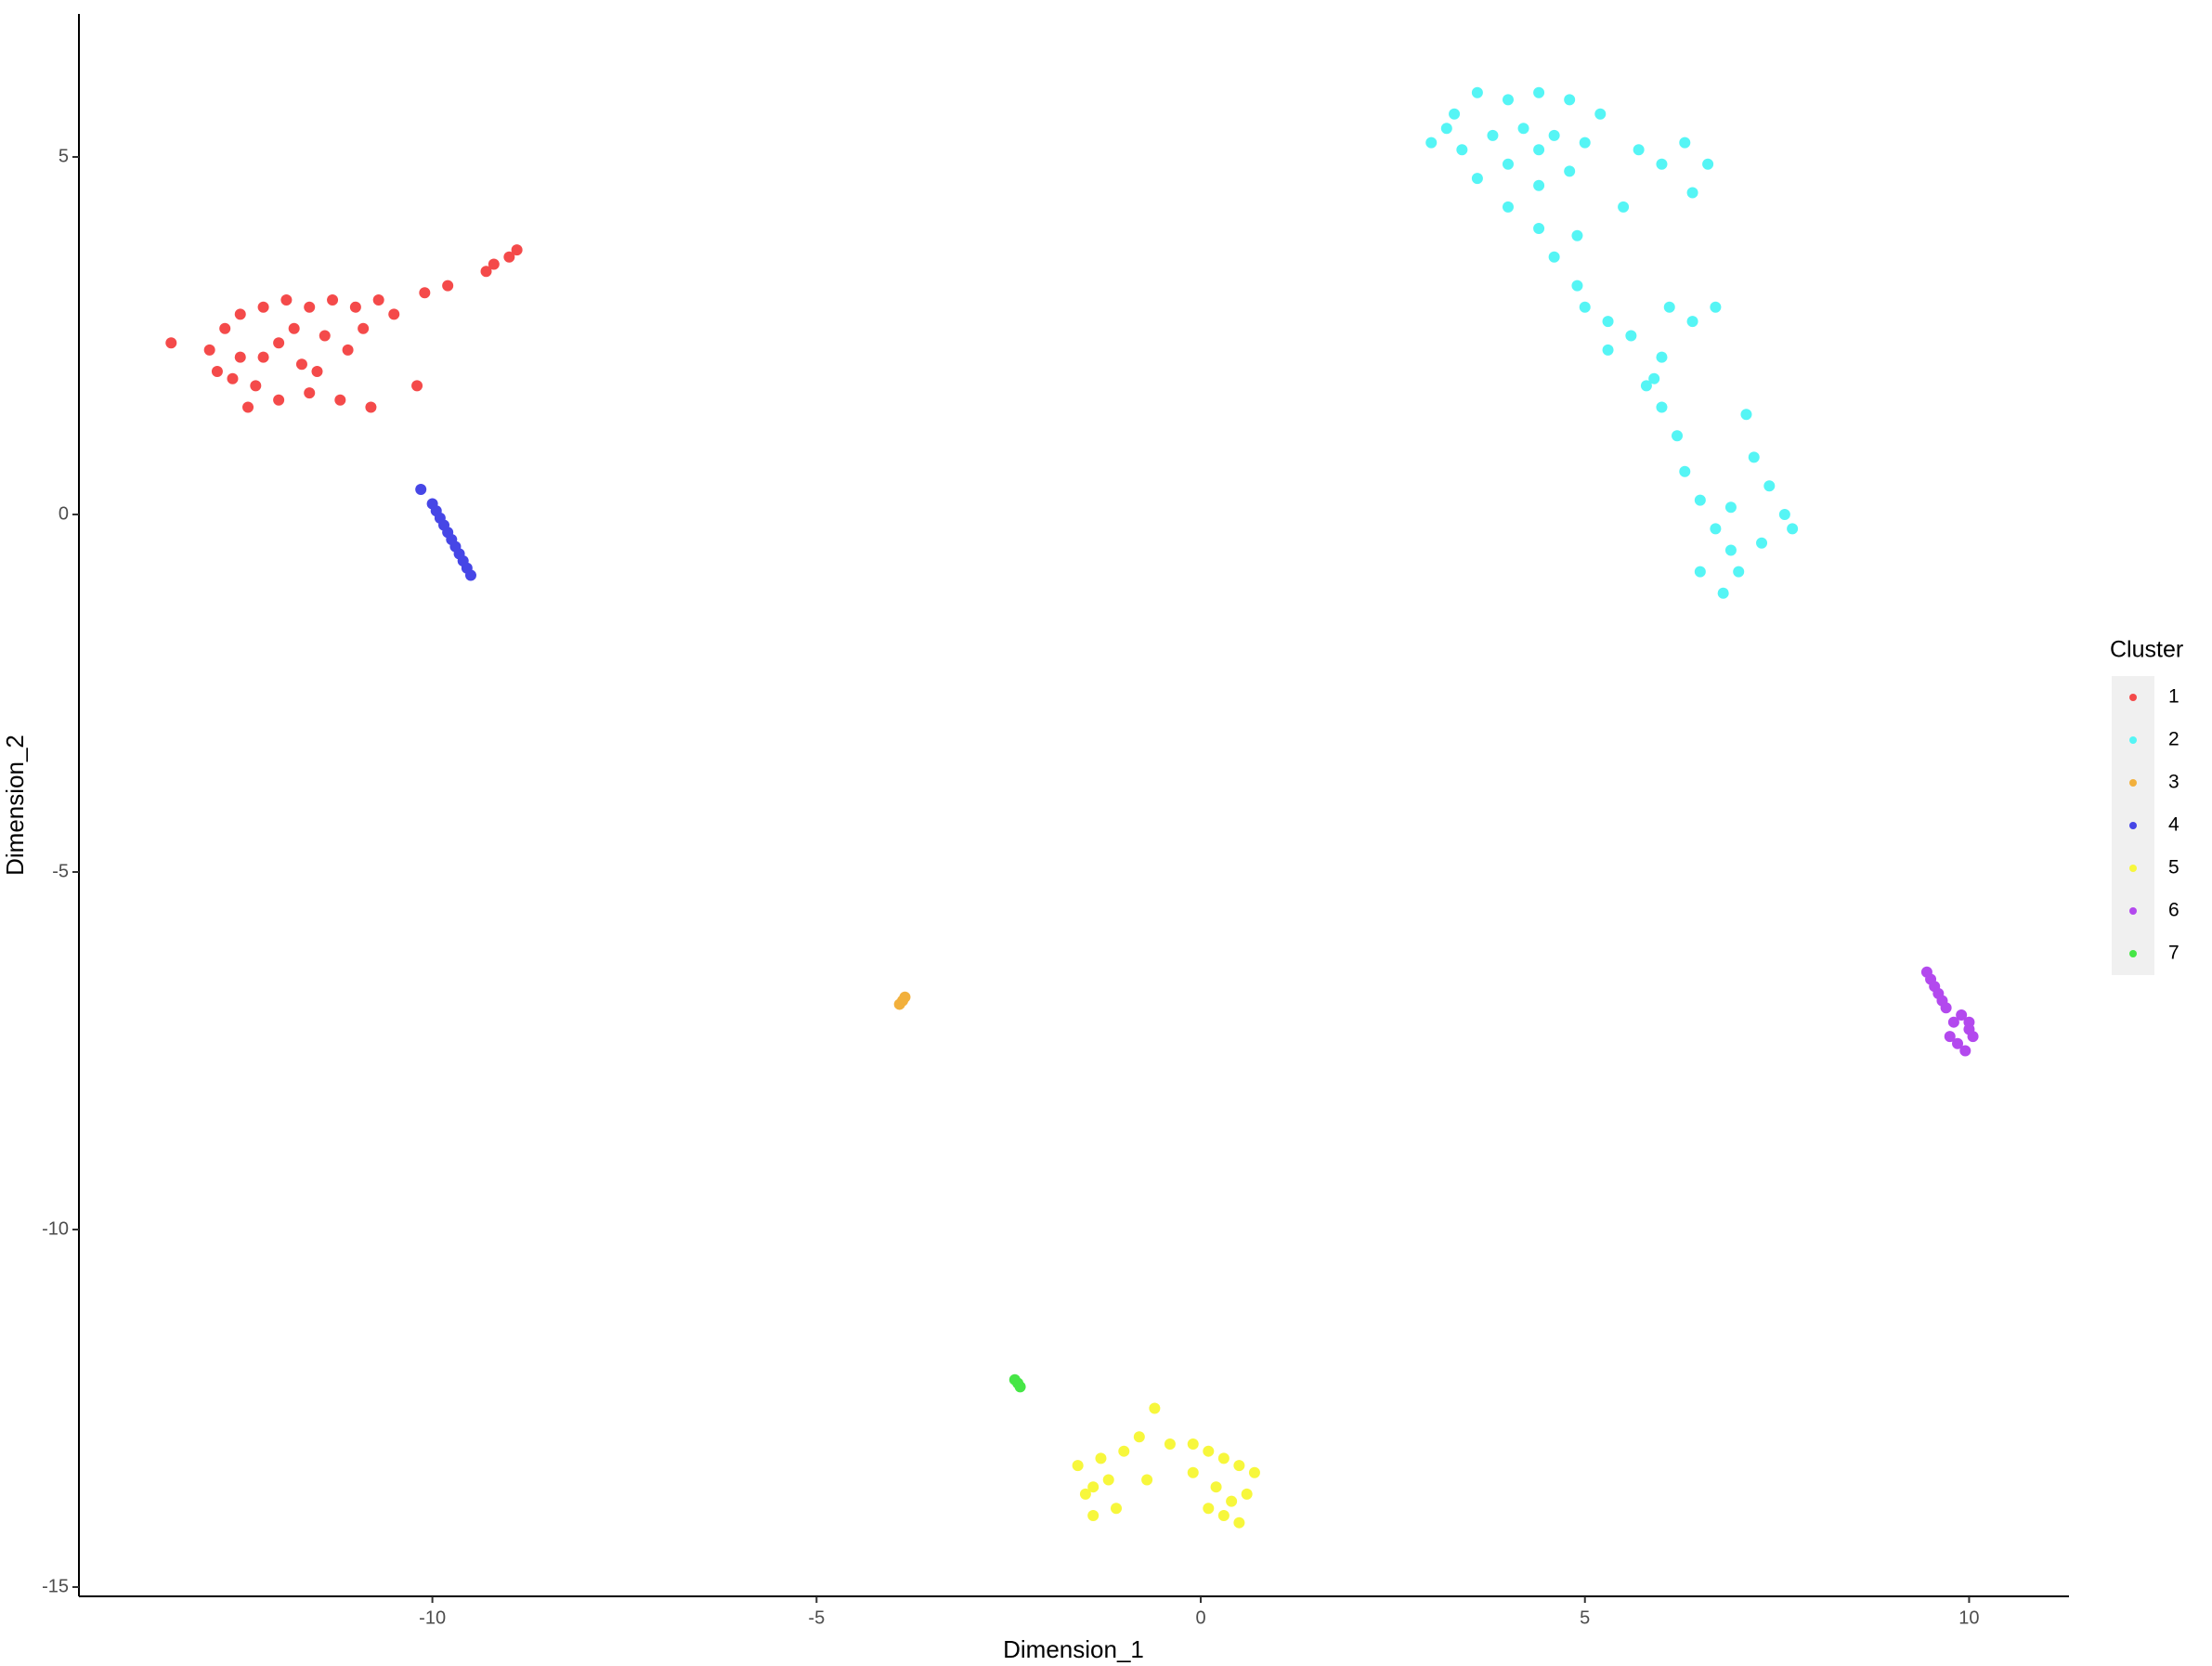 The image size is (2212, 1666). What do you see at coordinates (1200, 1617) in the screenshot?
I see `x-tick-label: 0` at bounding box center [1200, 1617].